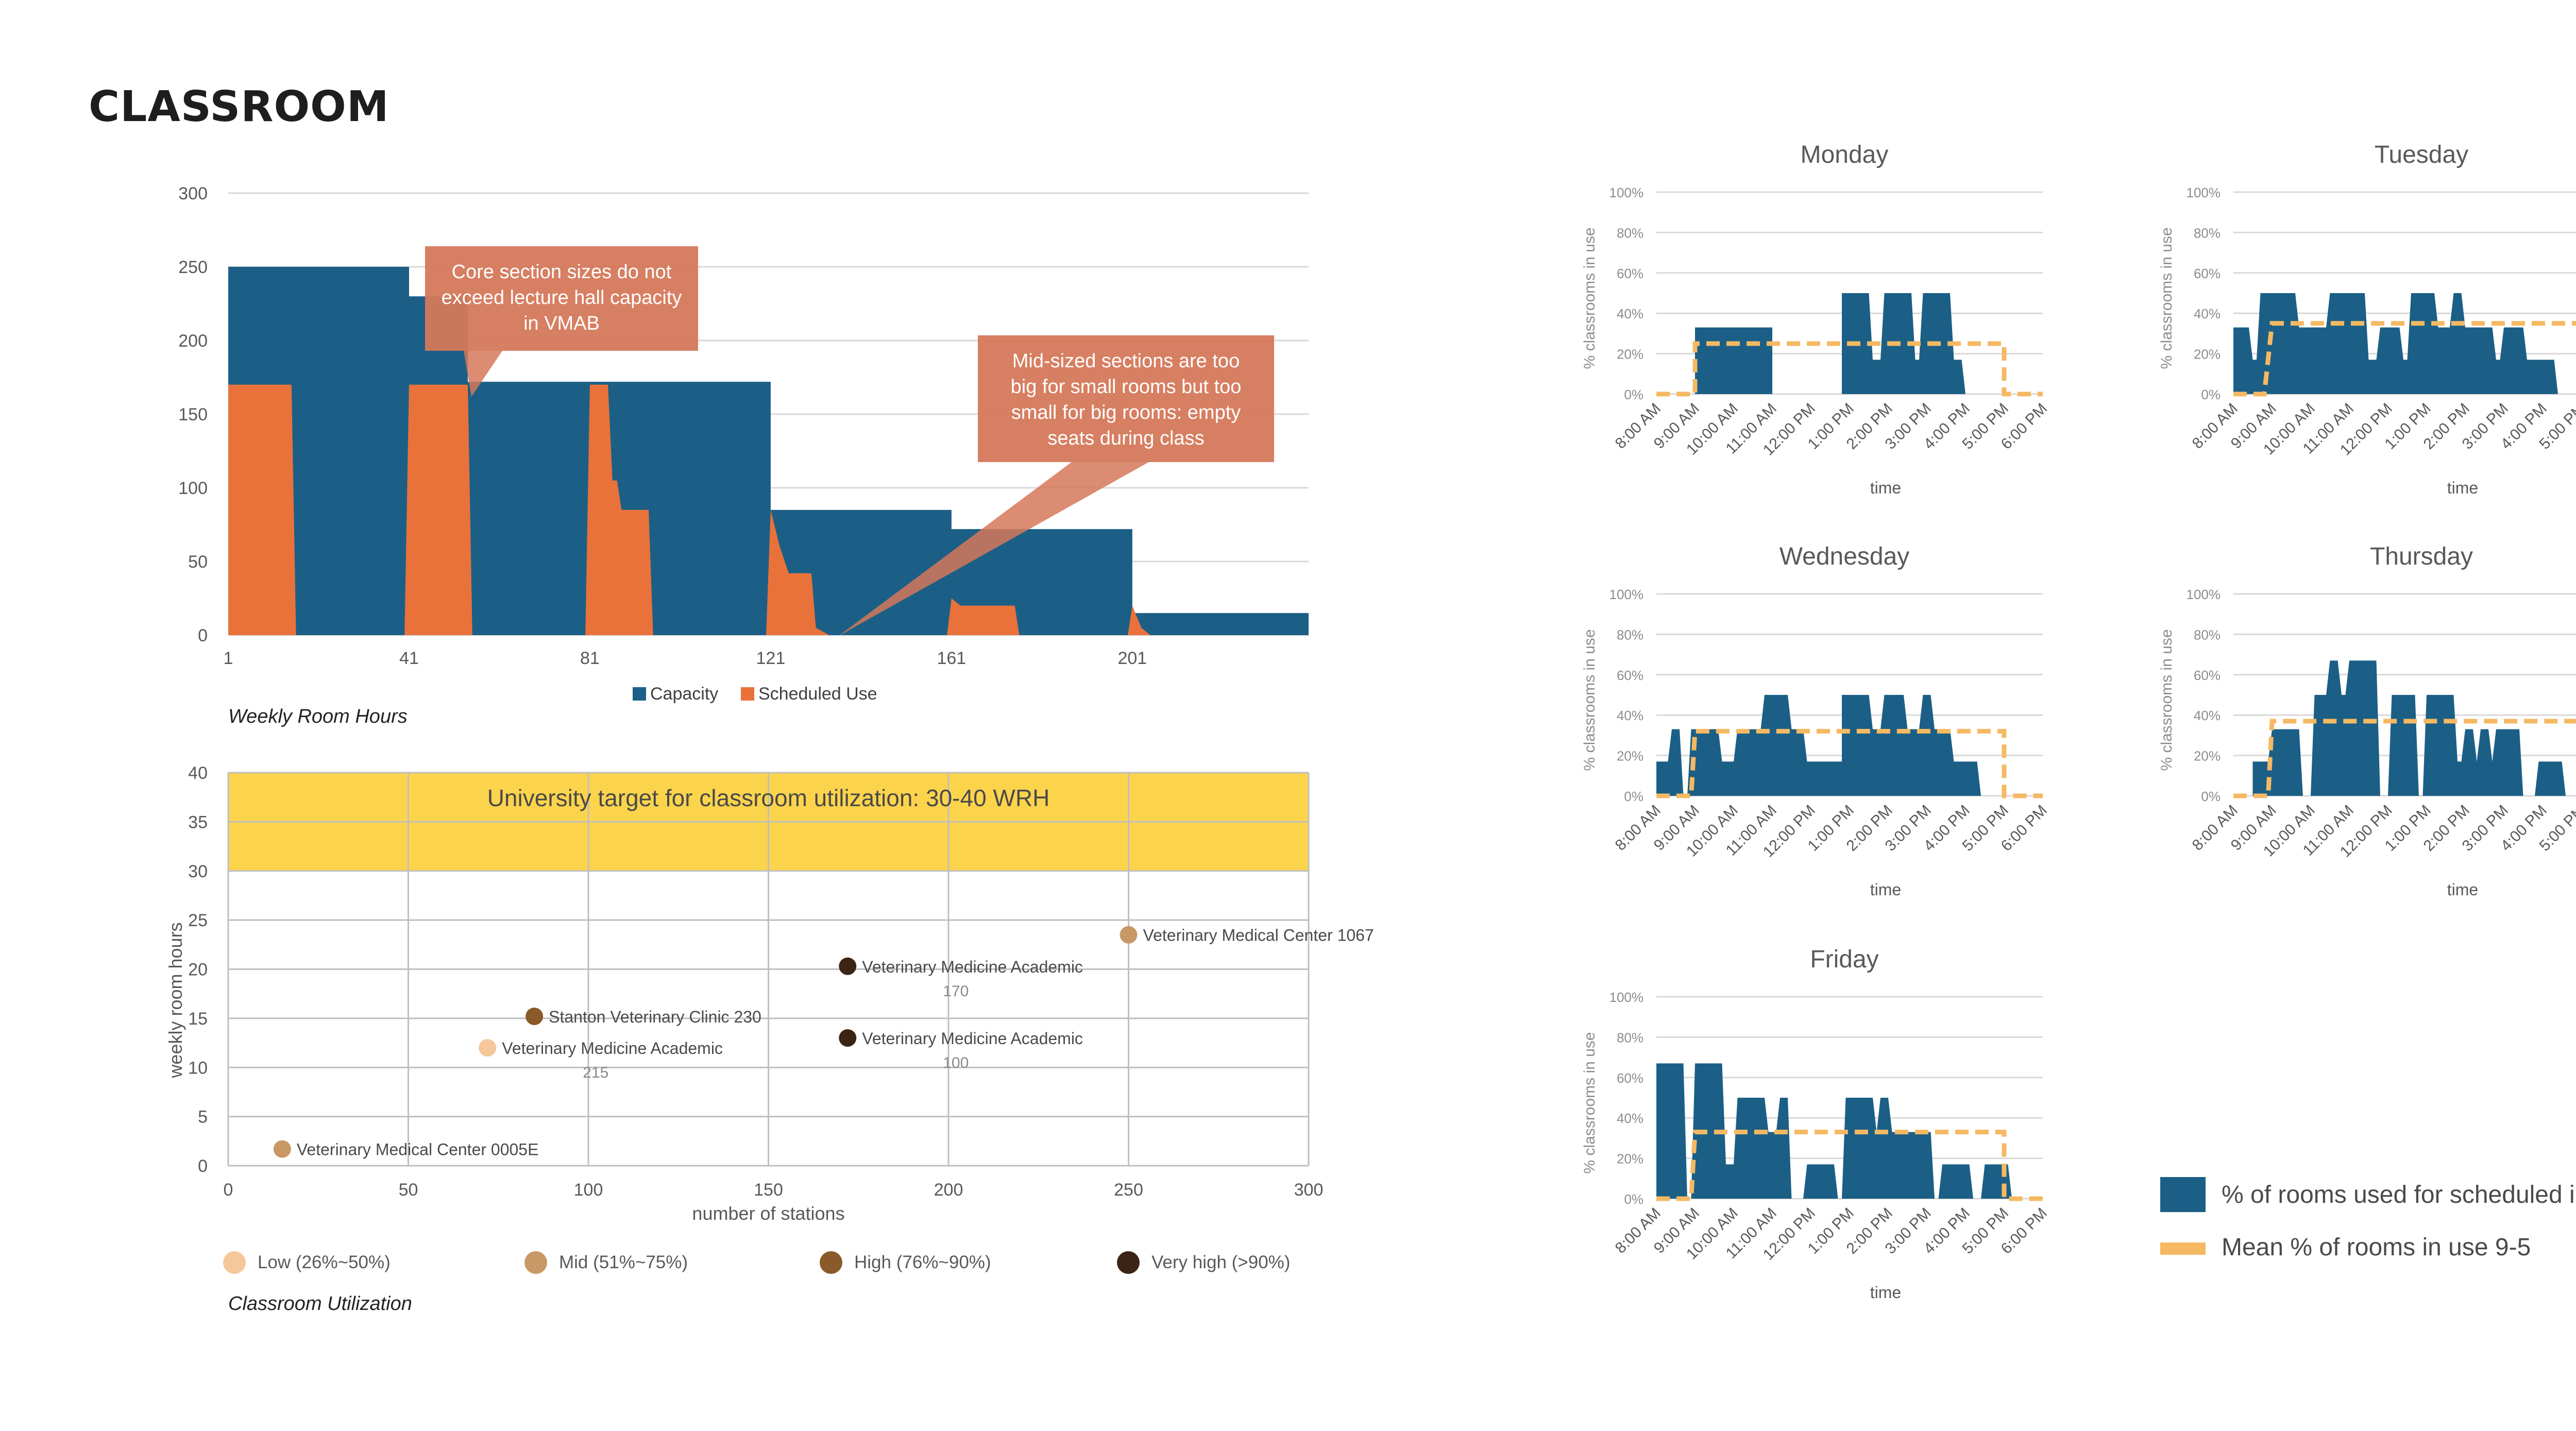 This screenshot has width=2576, height=1431. What do you see at coordinates (1128, 1190) in the screenshot?
I see `x-tick-label: 250` at bounding box center [1128, 1190].